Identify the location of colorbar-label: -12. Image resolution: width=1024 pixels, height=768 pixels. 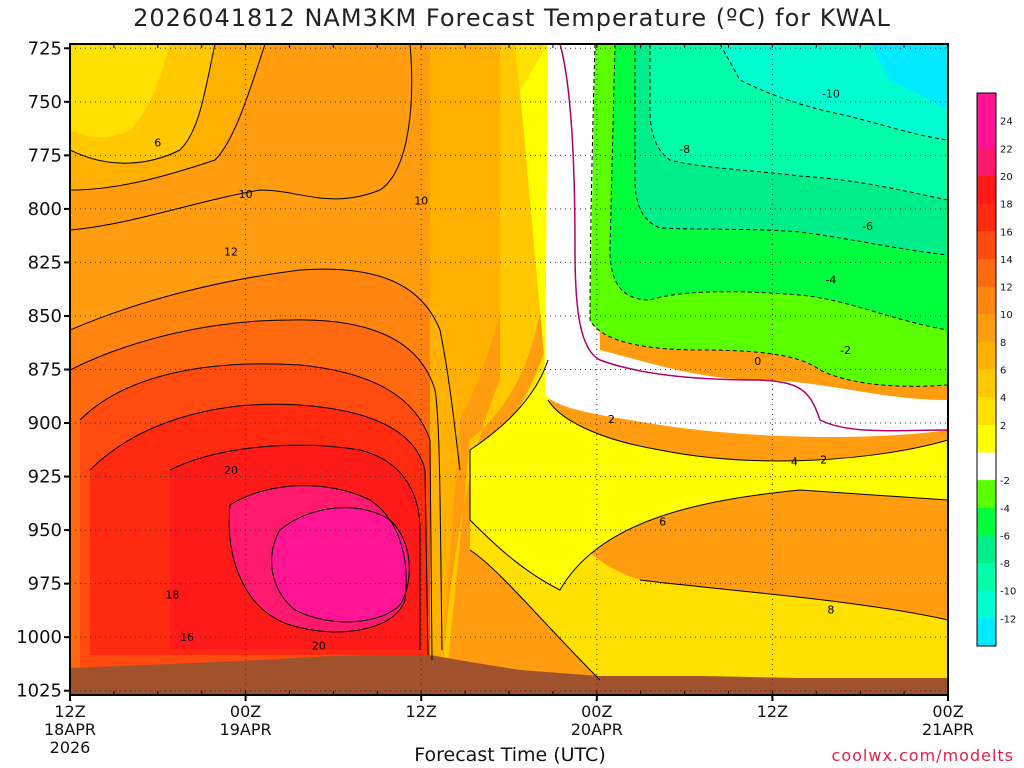
(1008, 619).